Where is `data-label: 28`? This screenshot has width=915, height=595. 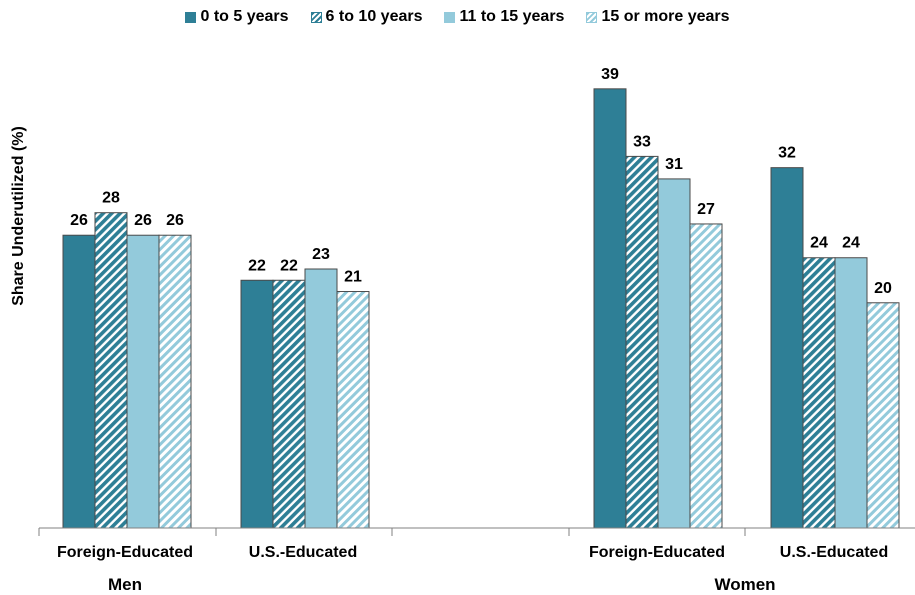 data-label: 28 is located at coordinates (111, 198).